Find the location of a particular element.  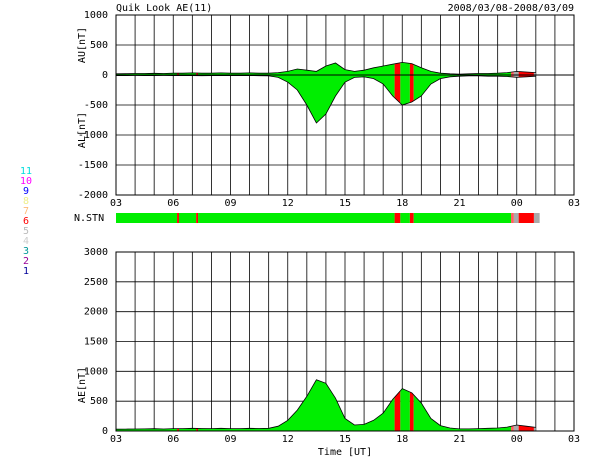

y-tick-label: -1500 is located at coordinates (93, 165).